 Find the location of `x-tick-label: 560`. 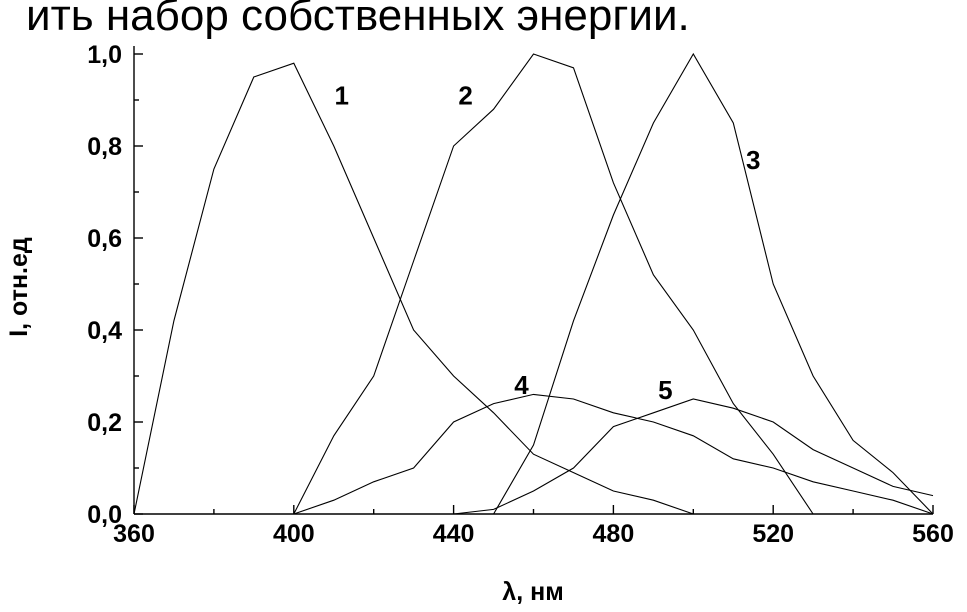

x-tick-label: 560 is located at coordinates (933, 534).